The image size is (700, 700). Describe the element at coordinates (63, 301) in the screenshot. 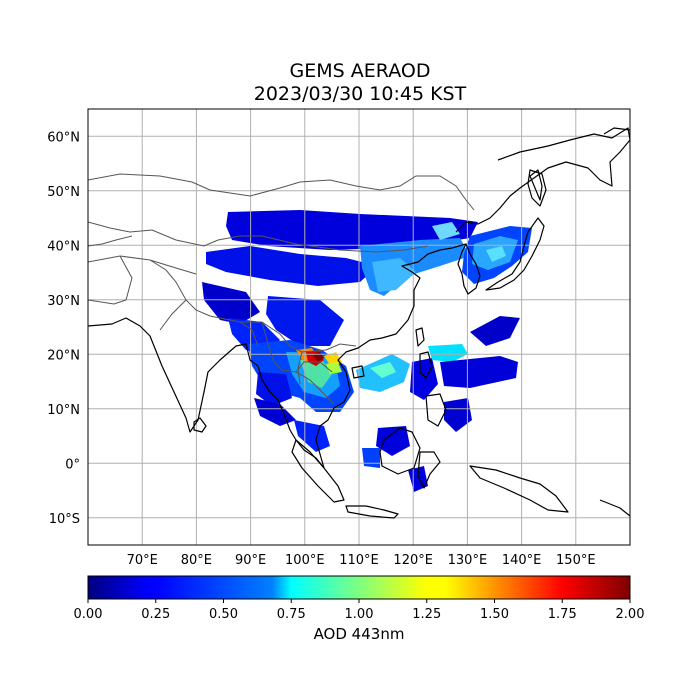

I see `lat-tick-label: 30°N` at that location.